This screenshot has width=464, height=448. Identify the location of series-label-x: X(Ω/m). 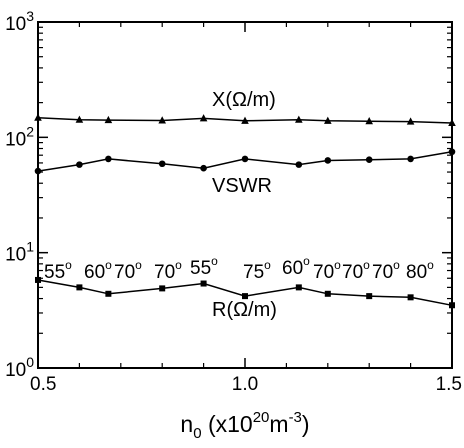
(244, 100).